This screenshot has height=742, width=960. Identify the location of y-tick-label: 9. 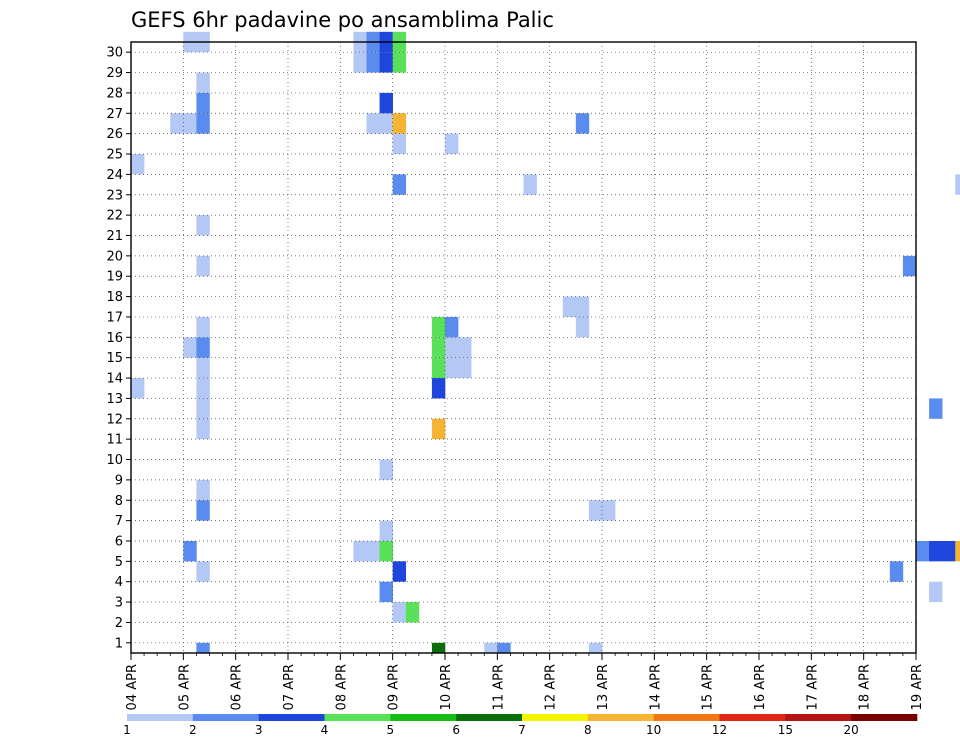
(119, 480).